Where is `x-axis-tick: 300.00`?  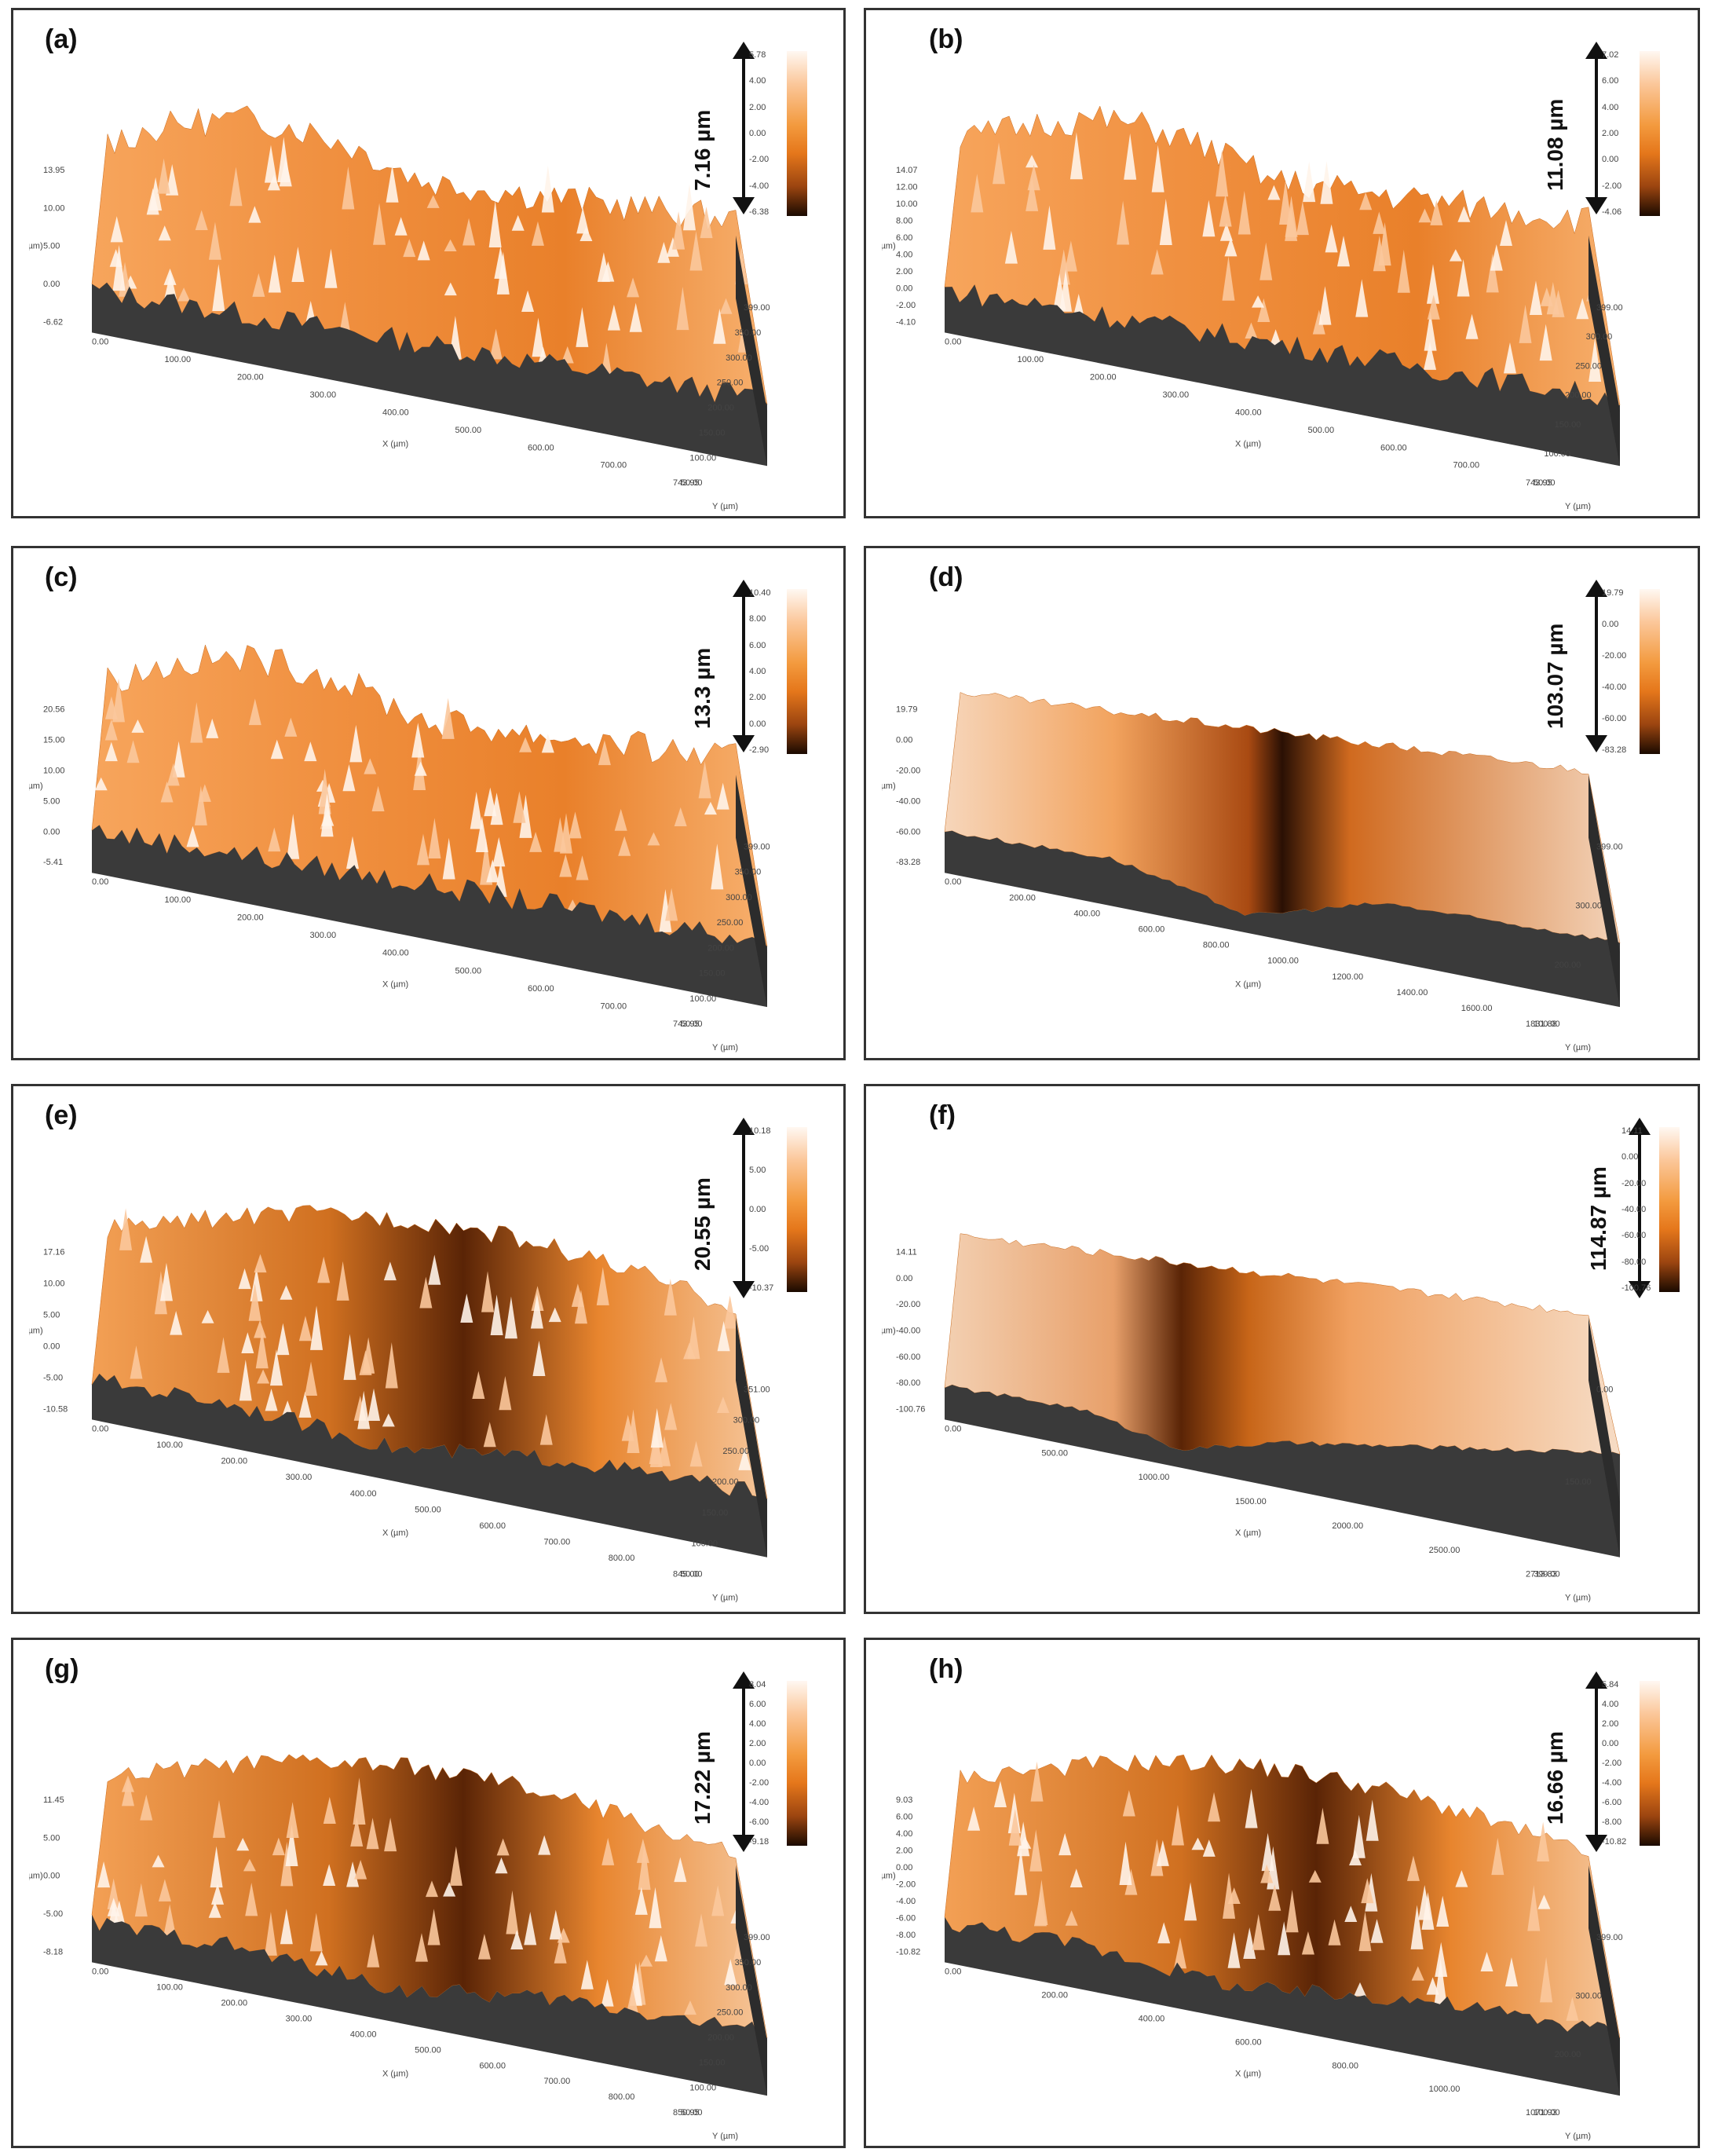 x-axis-tick: 300.00 is located at coordinates (323, 935).